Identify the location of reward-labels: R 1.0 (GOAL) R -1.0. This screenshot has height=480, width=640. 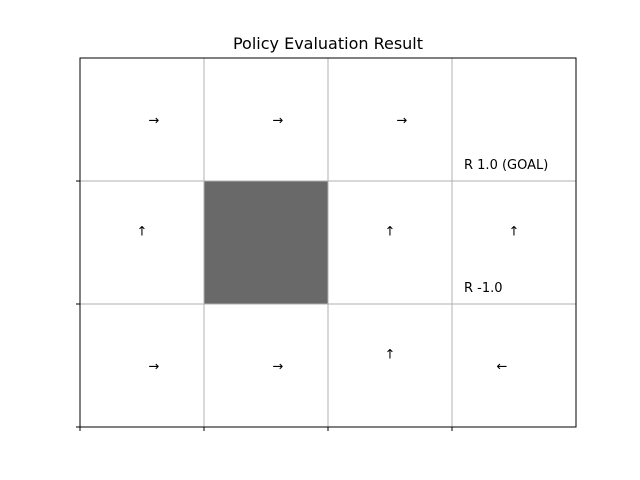
(506, 227).